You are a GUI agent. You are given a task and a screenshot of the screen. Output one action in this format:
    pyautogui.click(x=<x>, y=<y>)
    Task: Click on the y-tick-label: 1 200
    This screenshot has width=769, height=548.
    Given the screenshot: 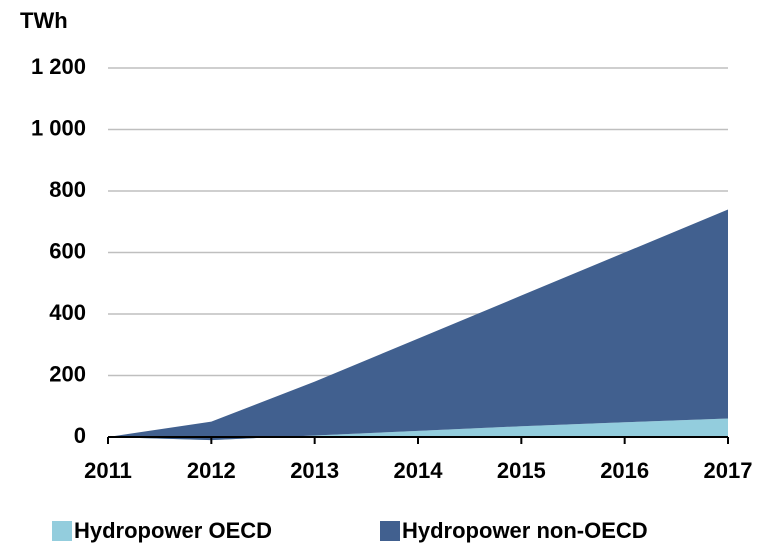 What is the action you would take?
    pyautogui.click(x=58, y=66)
    